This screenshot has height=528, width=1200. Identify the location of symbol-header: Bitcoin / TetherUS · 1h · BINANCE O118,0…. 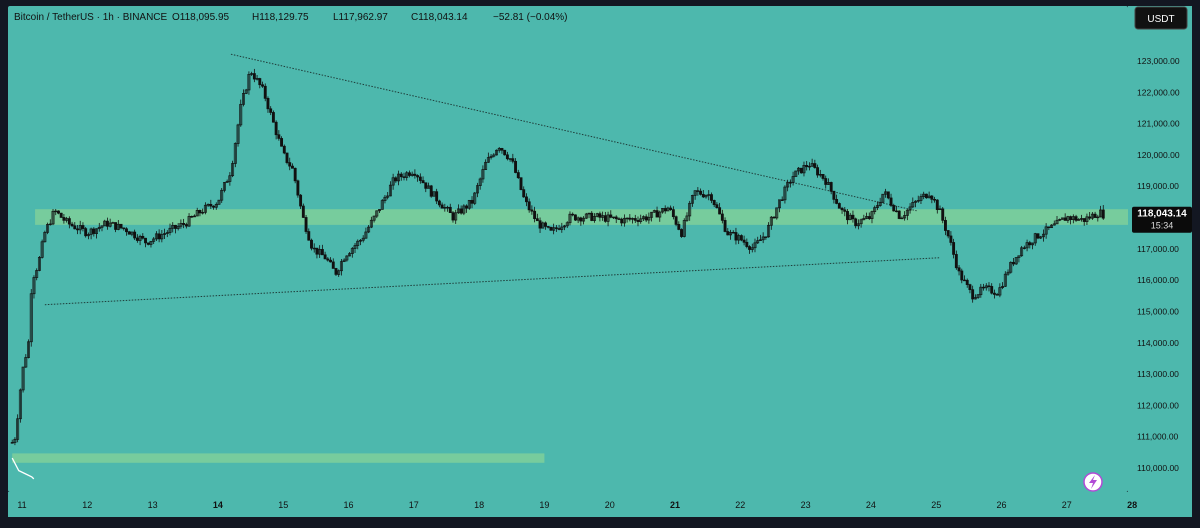
(291, 17).